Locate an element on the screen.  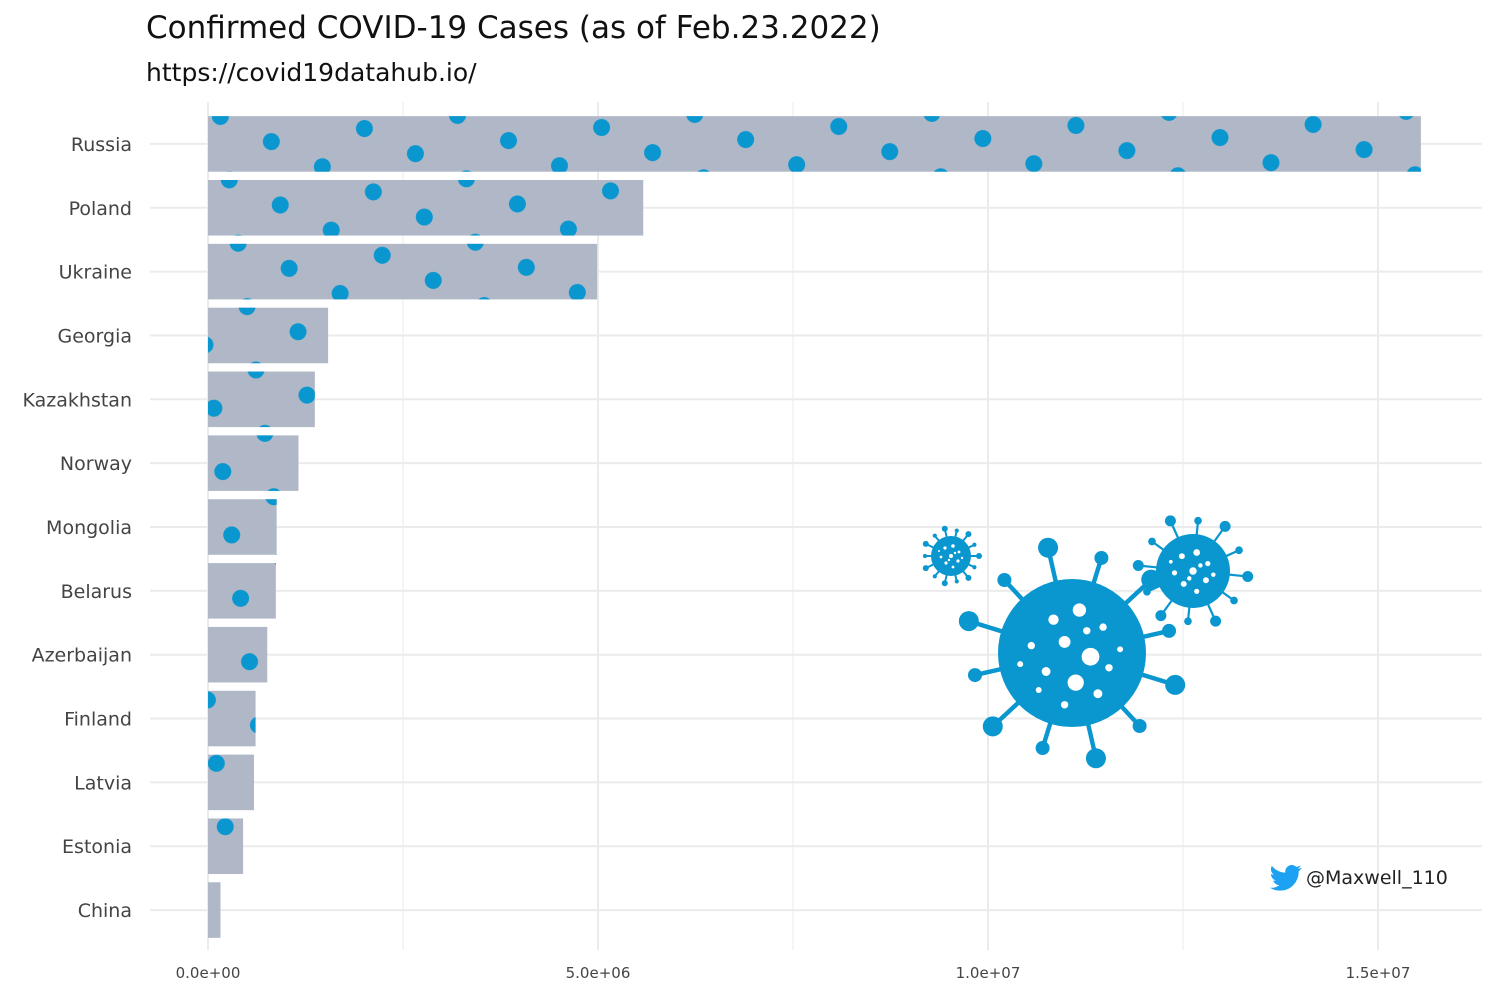
bar-pattern-mongolia is located at coordinates (242, 527).